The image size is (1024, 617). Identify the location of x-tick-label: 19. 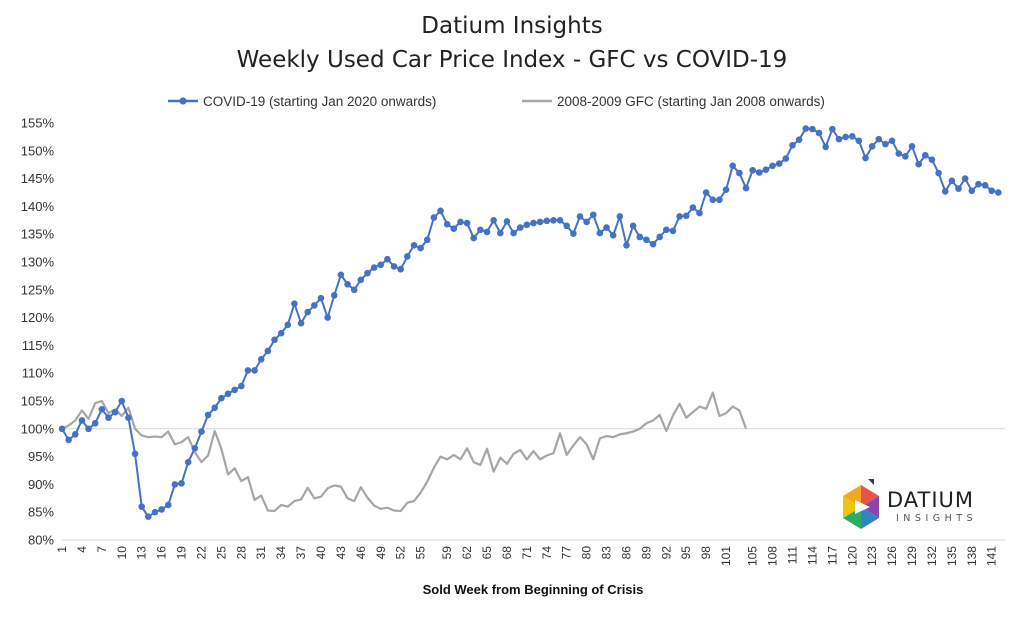
(182, 553).